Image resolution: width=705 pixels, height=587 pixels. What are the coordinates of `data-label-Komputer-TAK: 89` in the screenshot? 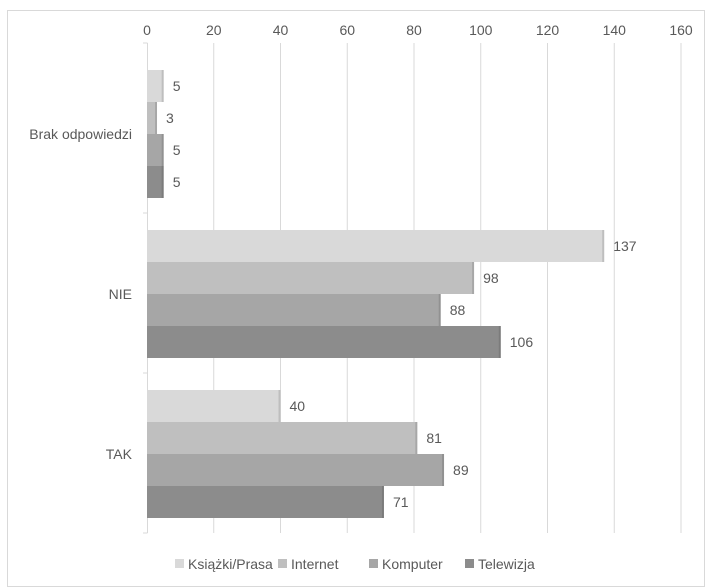 It's located at (461, 470).